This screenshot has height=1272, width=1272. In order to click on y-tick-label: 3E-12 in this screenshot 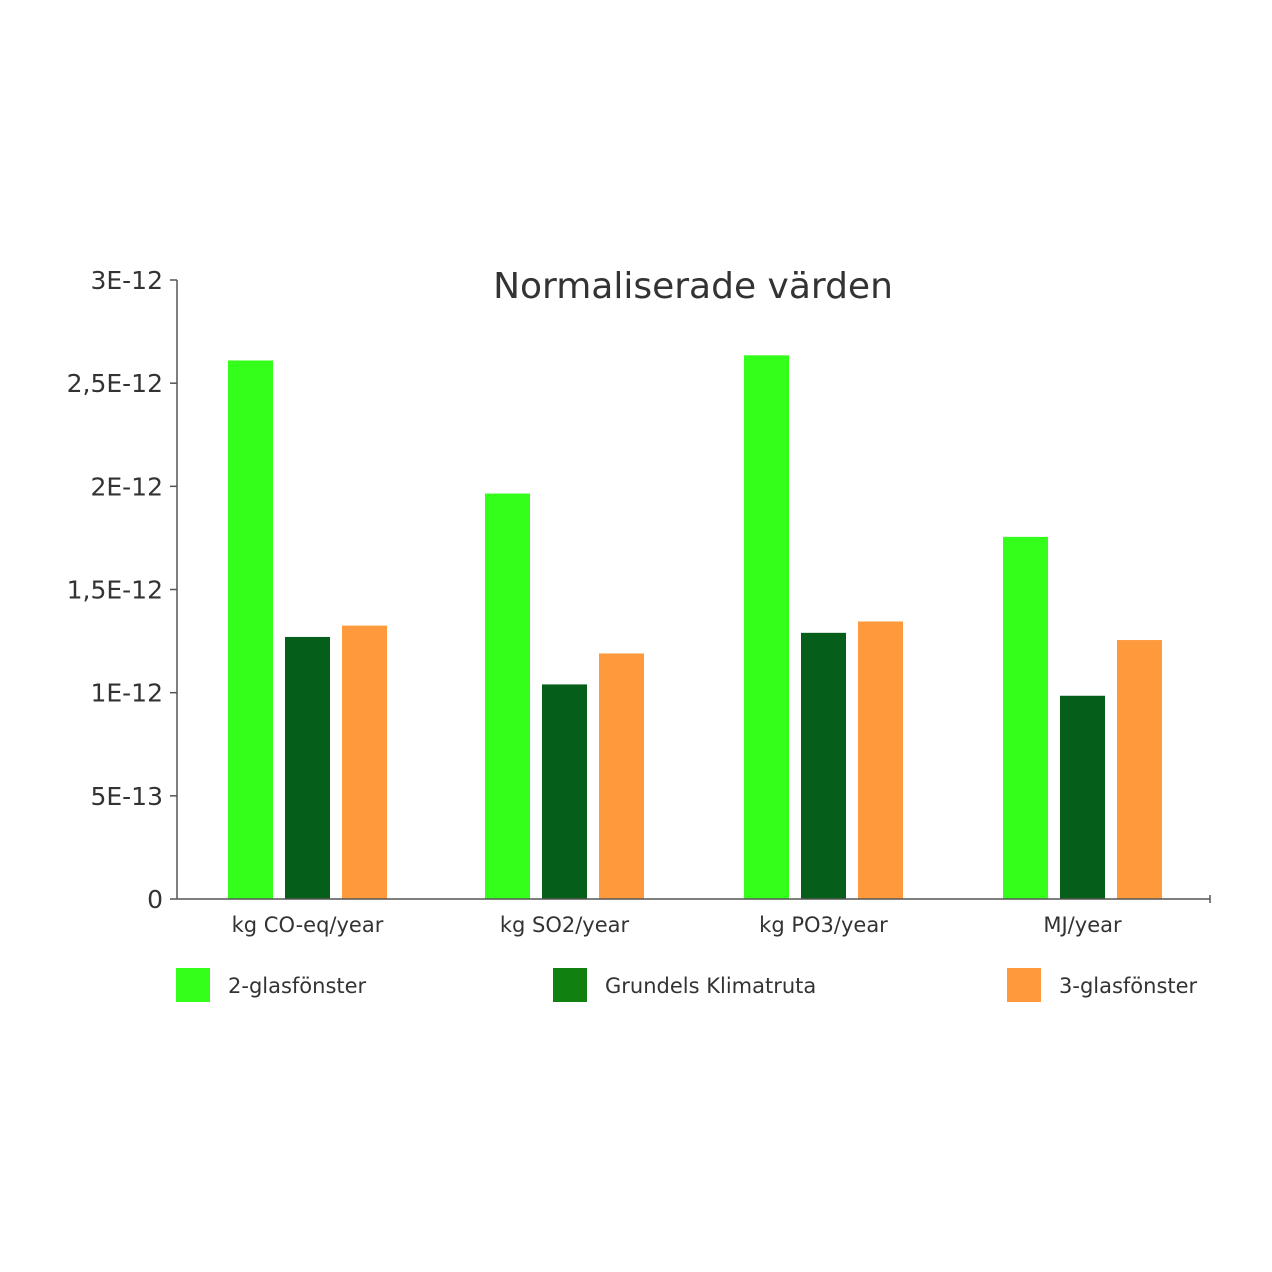, I will do `click(126, 280)`.